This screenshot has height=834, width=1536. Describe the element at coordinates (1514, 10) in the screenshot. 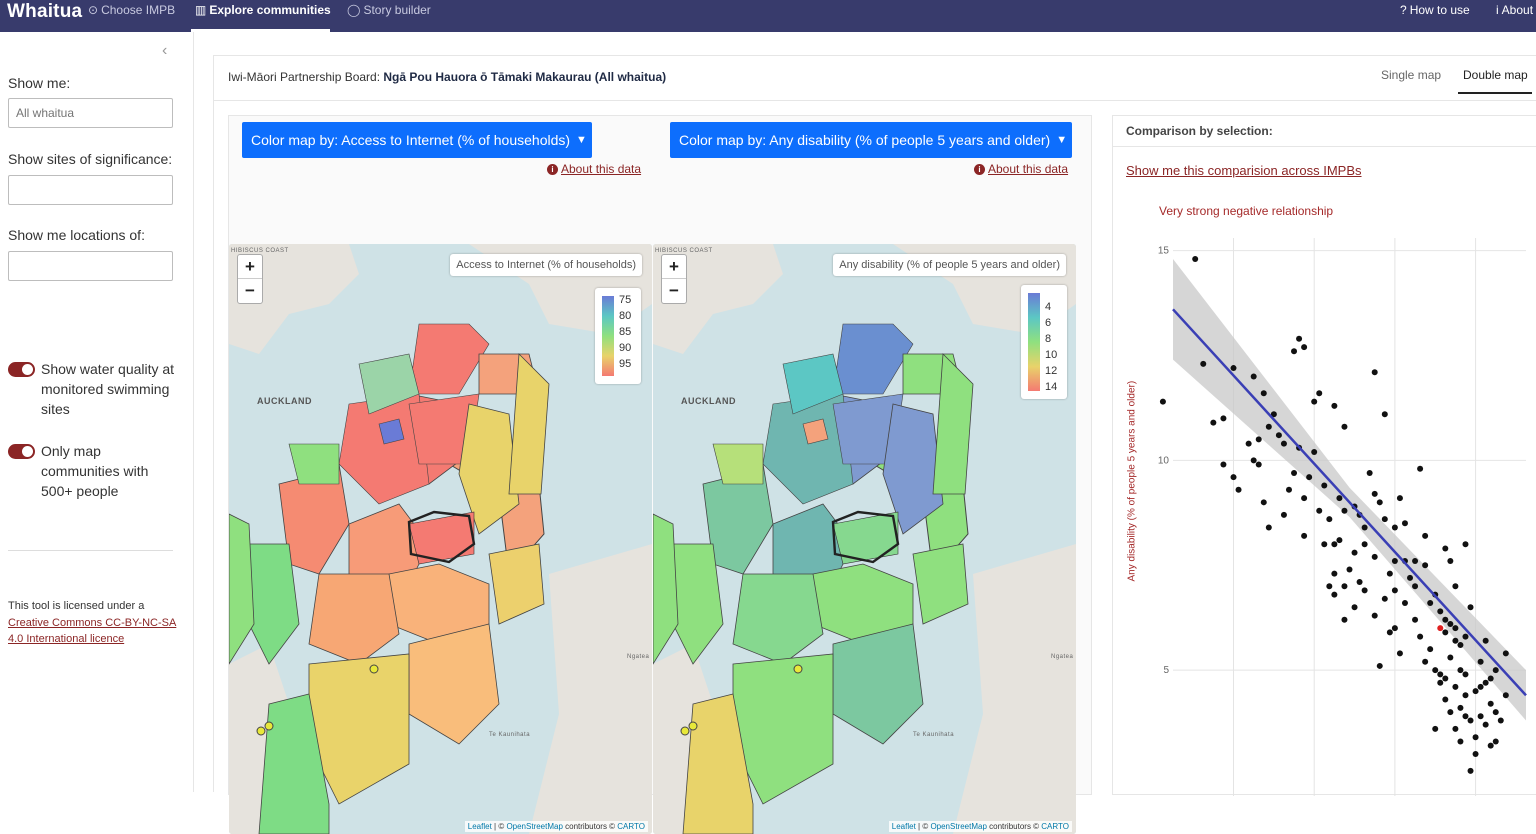

I see `nav-about: i About` at that location.